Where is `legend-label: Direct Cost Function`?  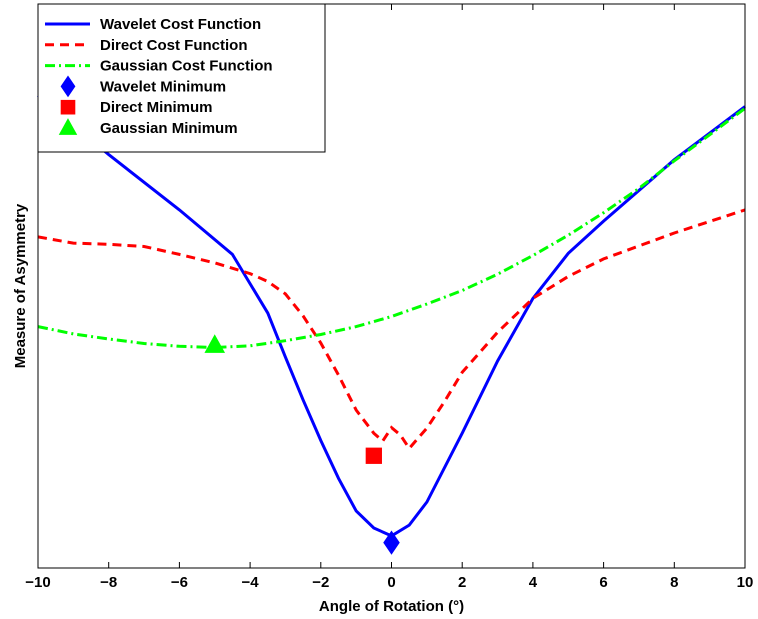 legend-label: Direct Cost Function is located at coordinates (174, 45).